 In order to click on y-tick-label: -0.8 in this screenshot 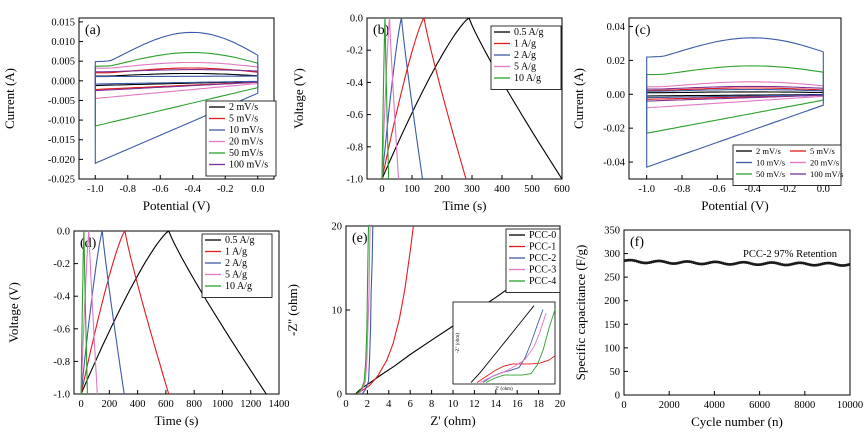, I will do `click(61, 362)`.